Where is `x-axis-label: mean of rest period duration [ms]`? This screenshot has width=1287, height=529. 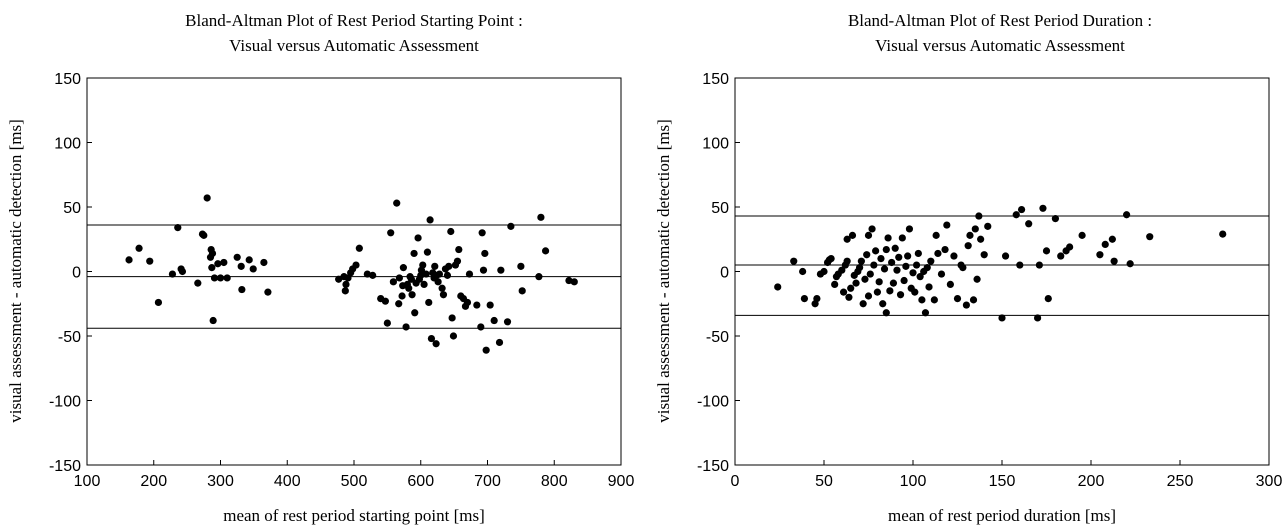 x-axis-label: mean of rest period duration [ms] is located at coordinates (1002, 515).